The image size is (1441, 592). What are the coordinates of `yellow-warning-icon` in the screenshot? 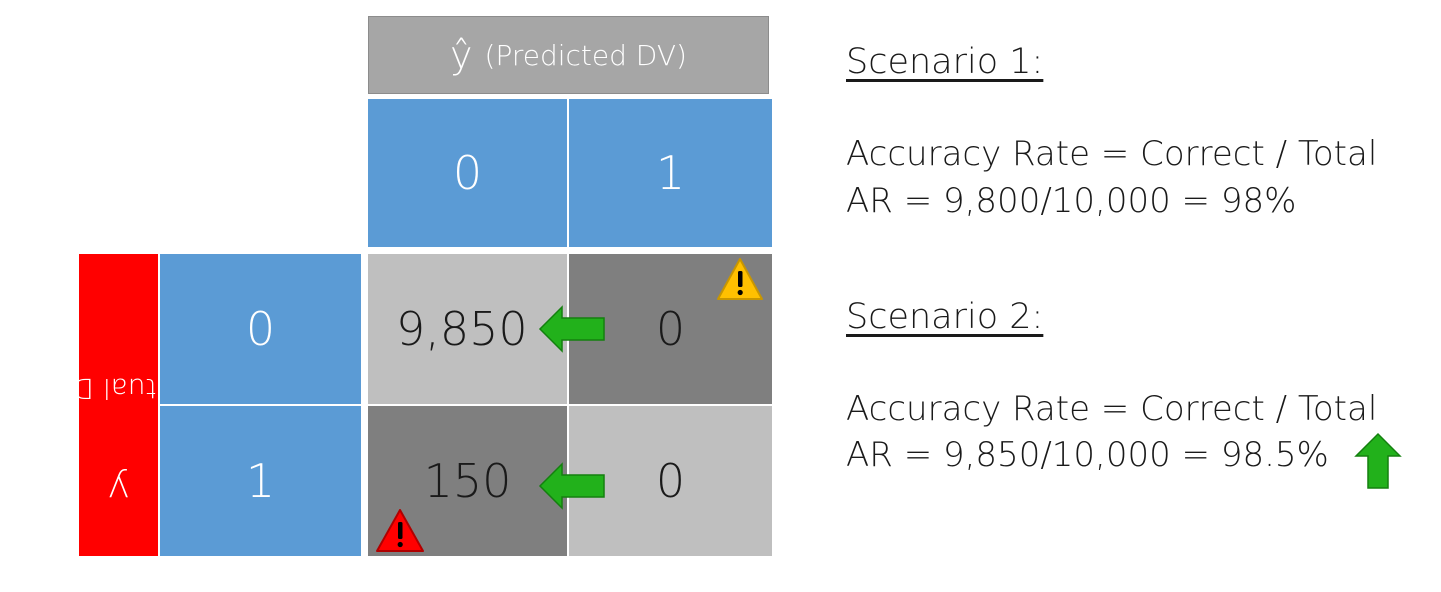 It's located at (740, 279).